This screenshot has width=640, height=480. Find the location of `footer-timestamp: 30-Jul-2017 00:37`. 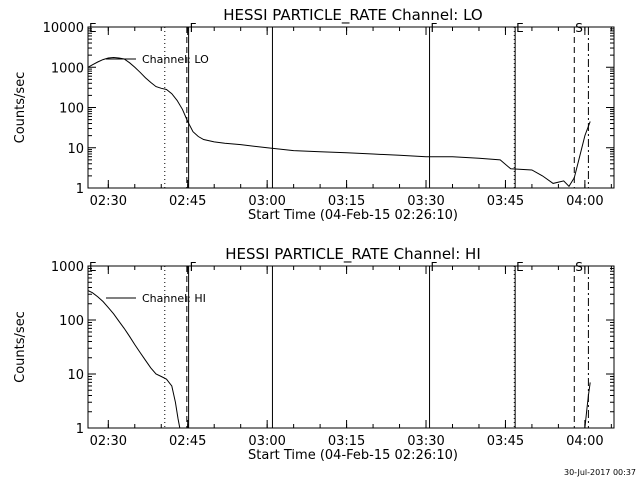

footer-timestamp: 30-Jul-2017 00:37 is located at coordinates (600, 472).